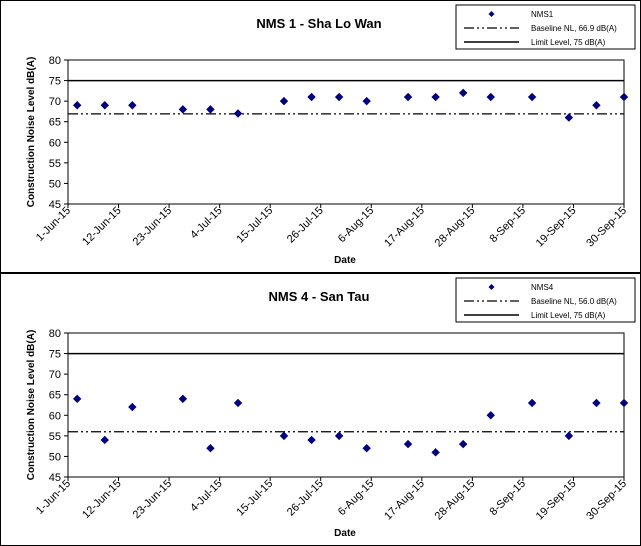 This screenshot has height=546, width=641. Describe the element at coordinates (574, 301) in the screenshot. I see `legend-entry-baseline: Baseline NL, 56.0 dB(A)` at that location.